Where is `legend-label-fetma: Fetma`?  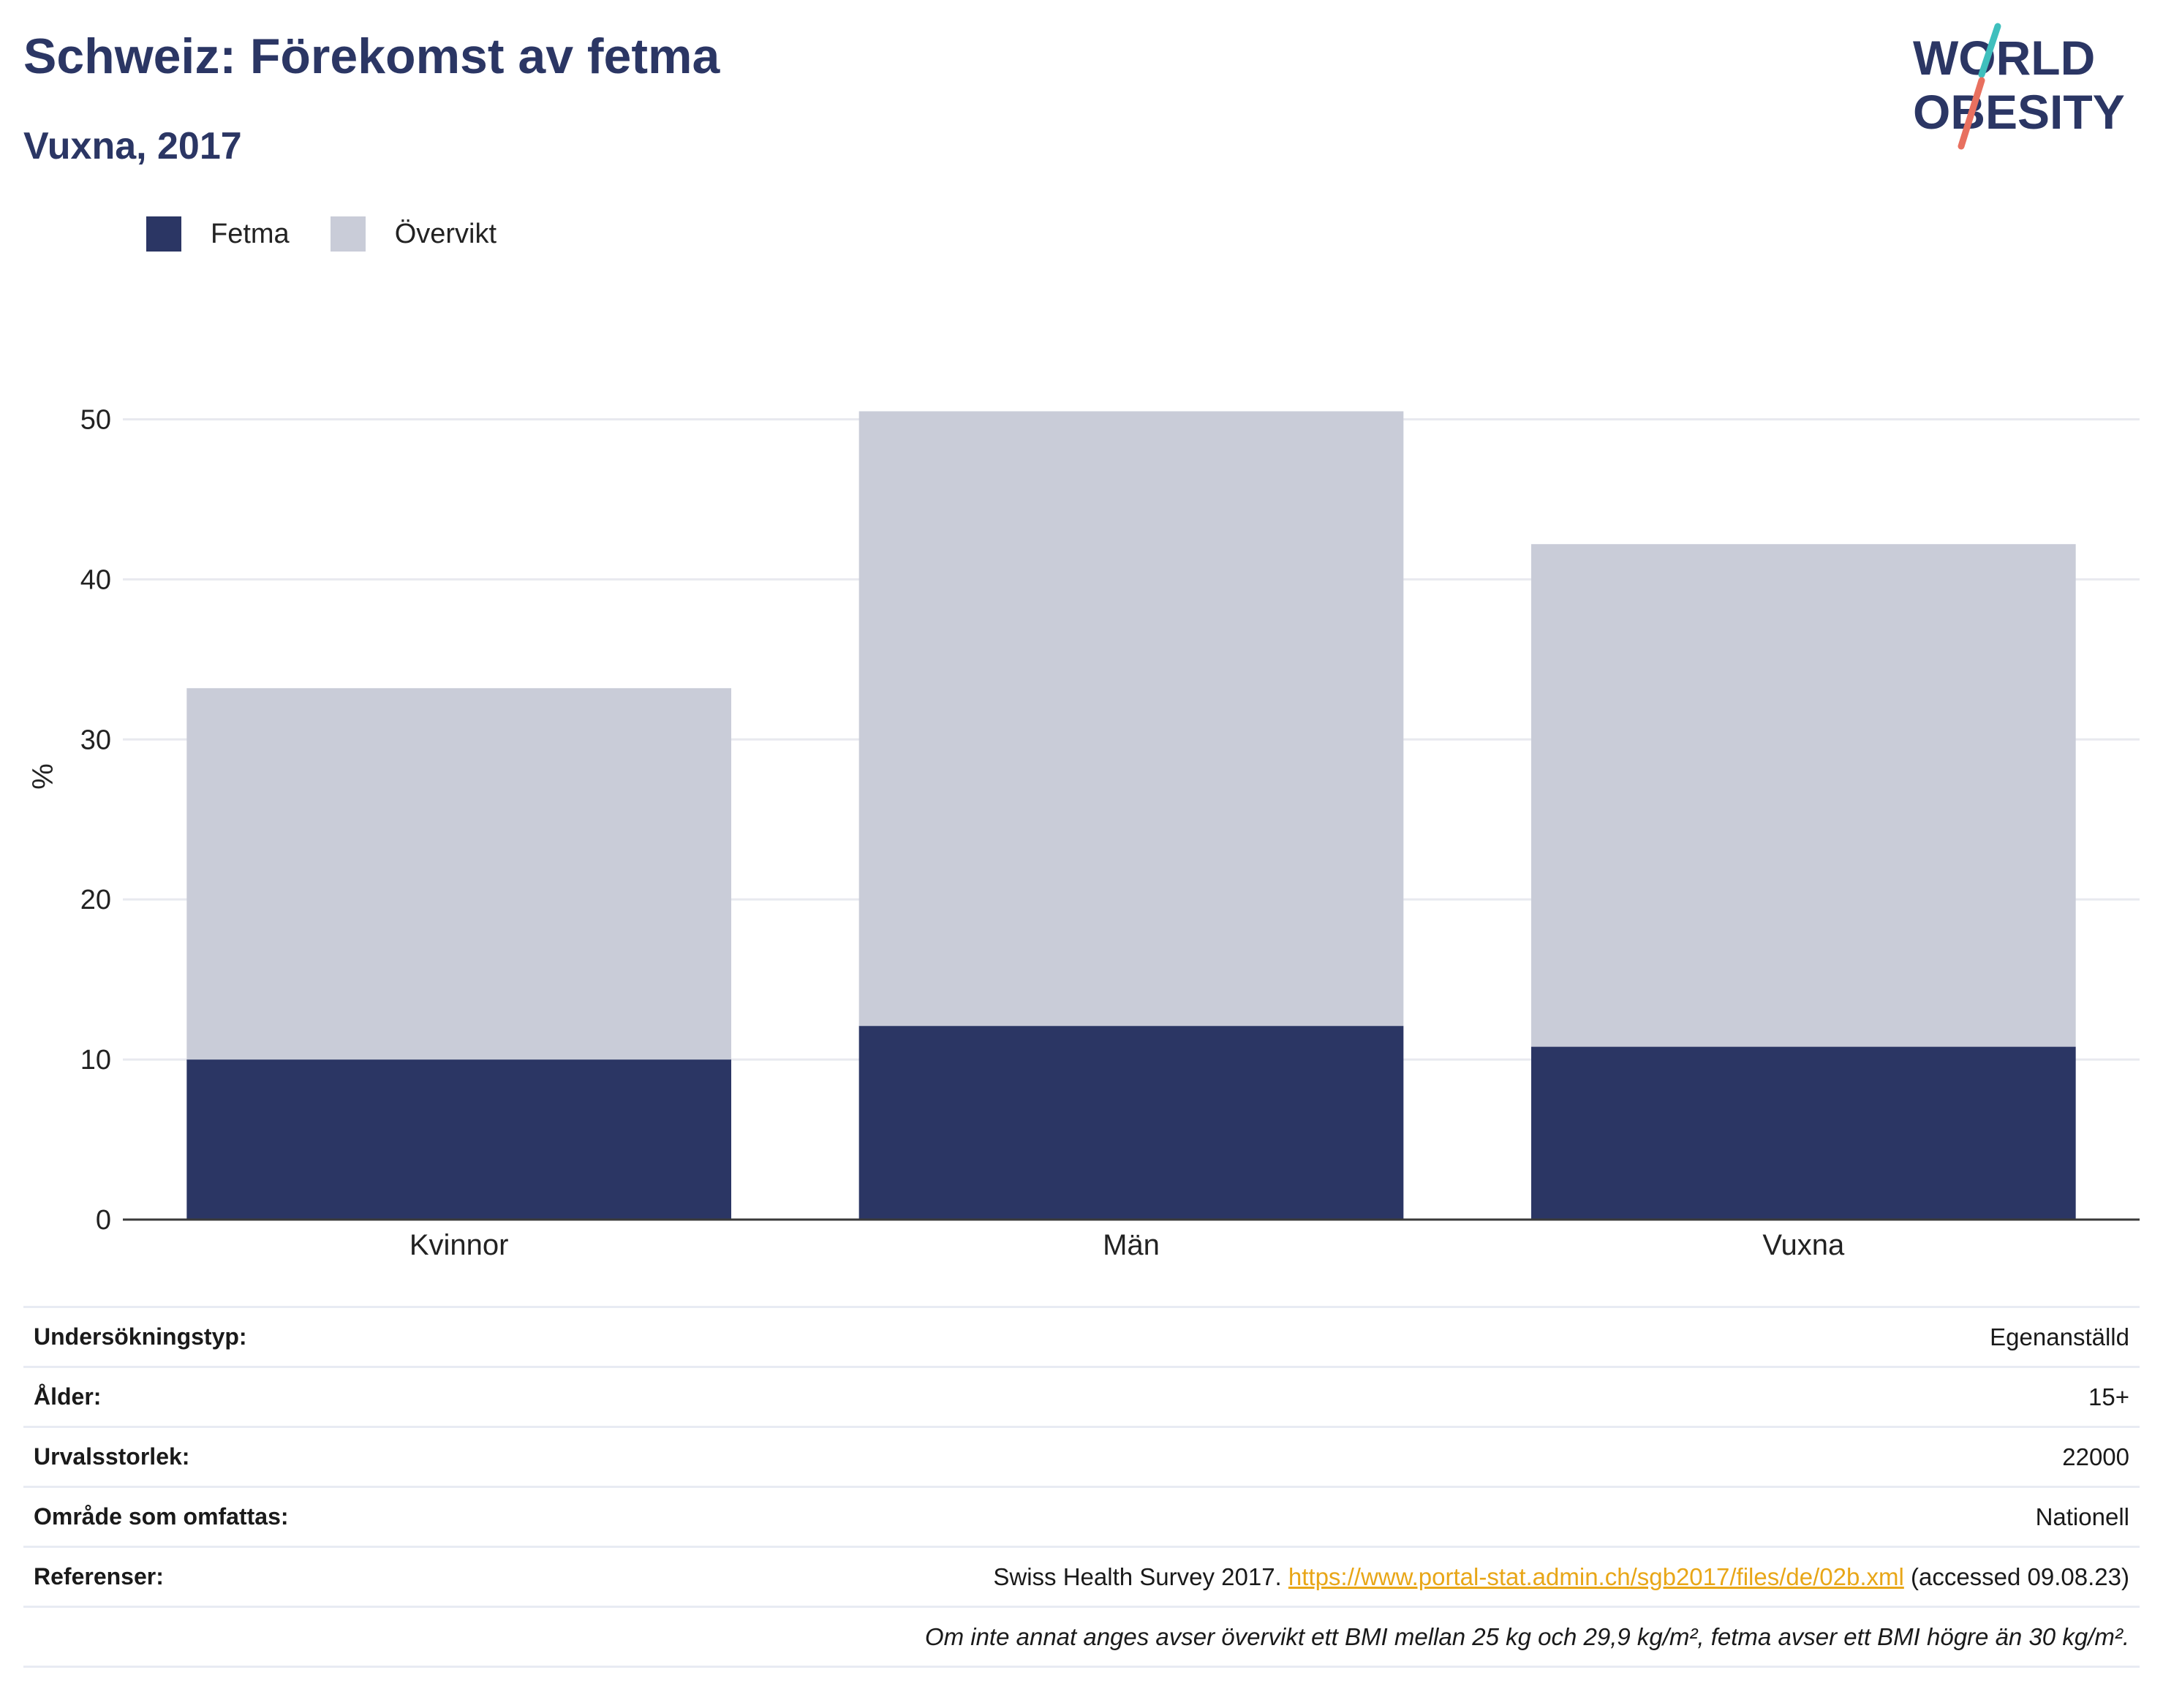 legend-label-fetma: Fetma is located at coordinates (251, 233).